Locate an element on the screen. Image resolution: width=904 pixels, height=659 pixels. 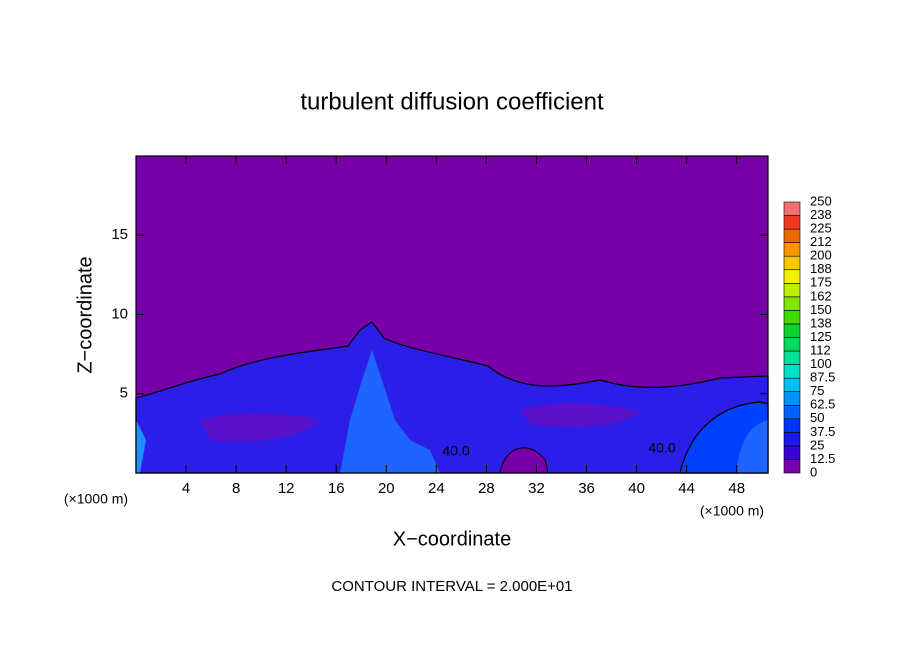
x-tick-label: 48 is located at coordinates (736, 488).